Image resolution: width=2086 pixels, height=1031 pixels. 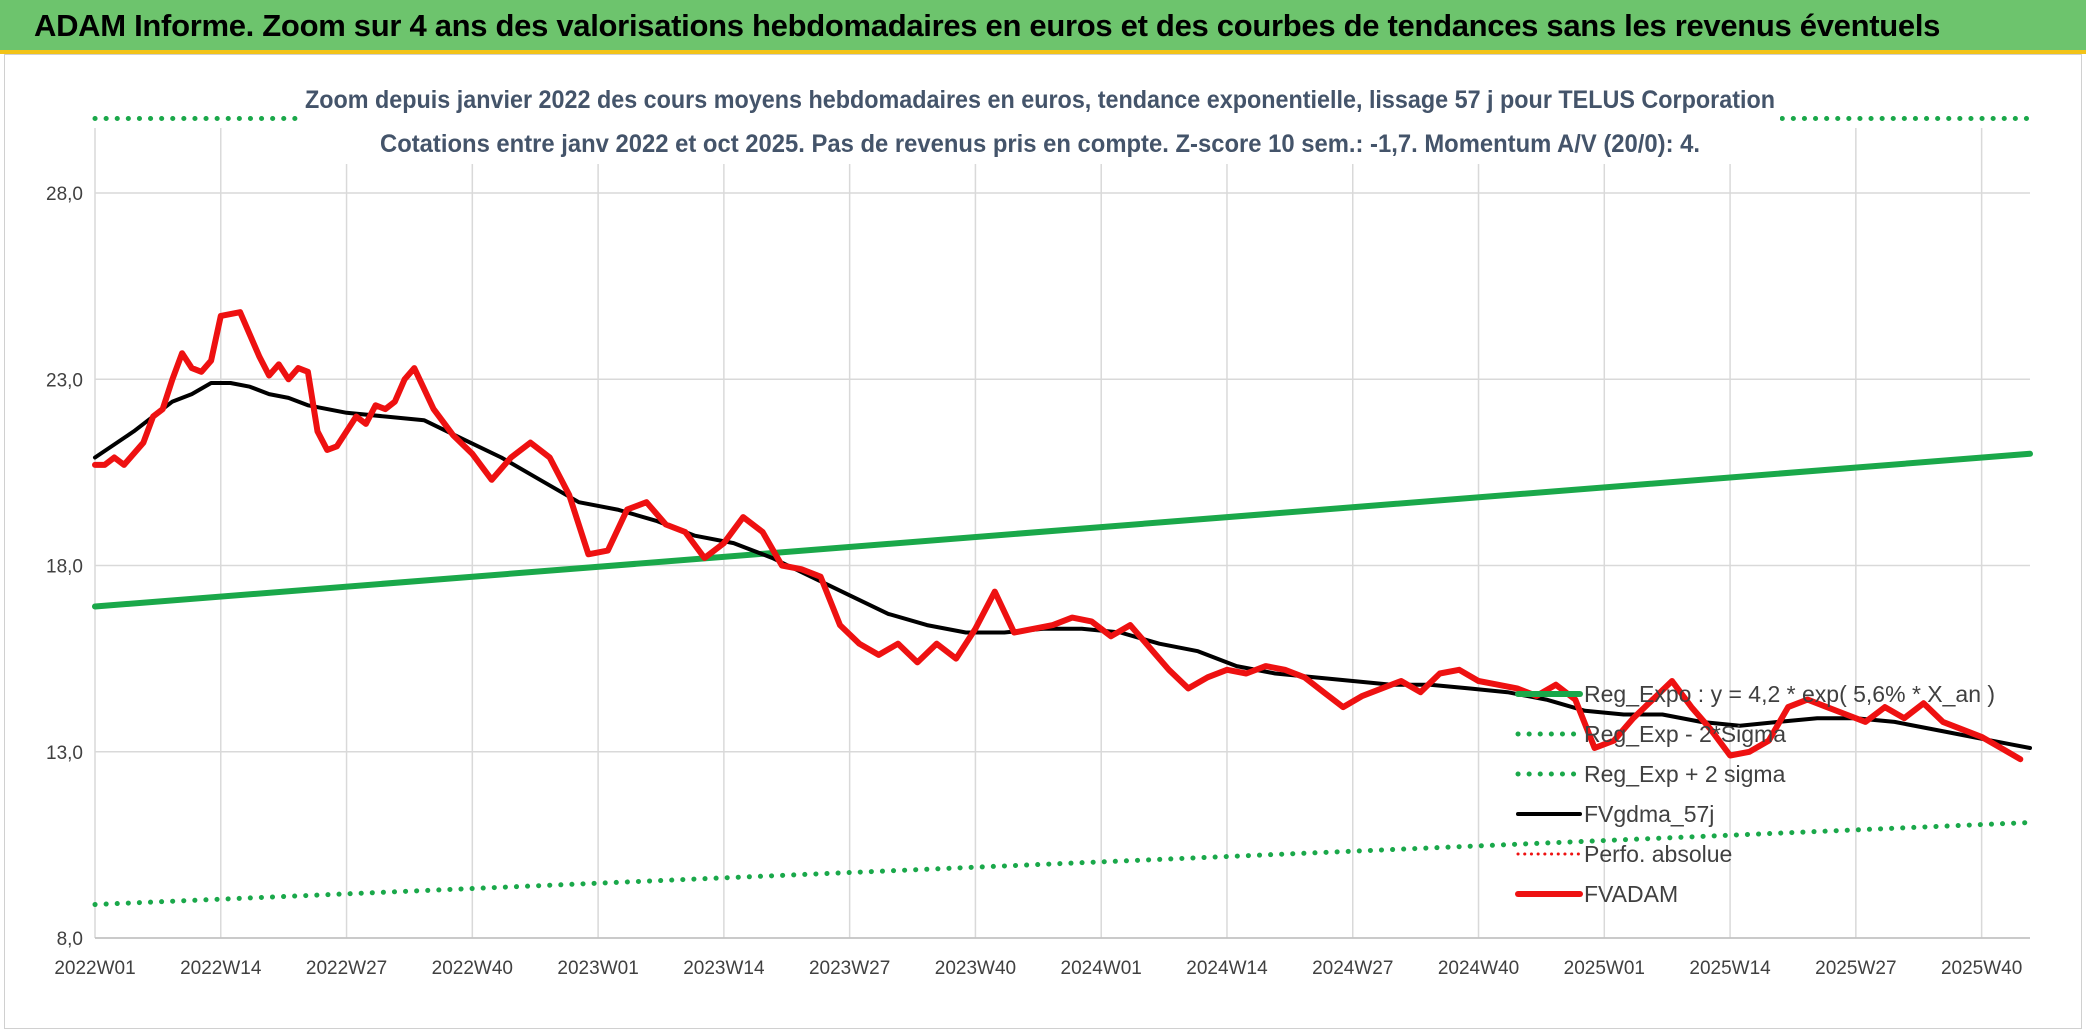 I want to click on x-tick-label: 2022W27, so click(x=346, y=968).